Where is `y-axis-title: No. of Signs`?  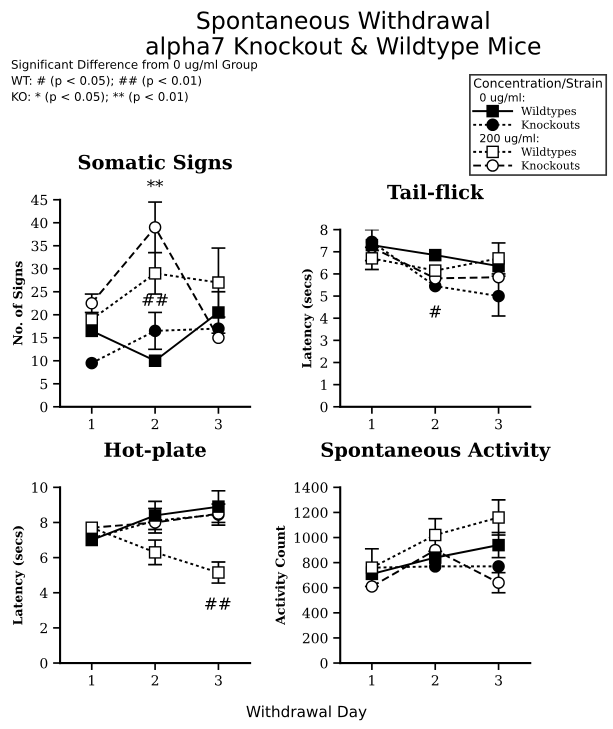 y-axis-title: No. of Signs is located at coordinates (19, 303).